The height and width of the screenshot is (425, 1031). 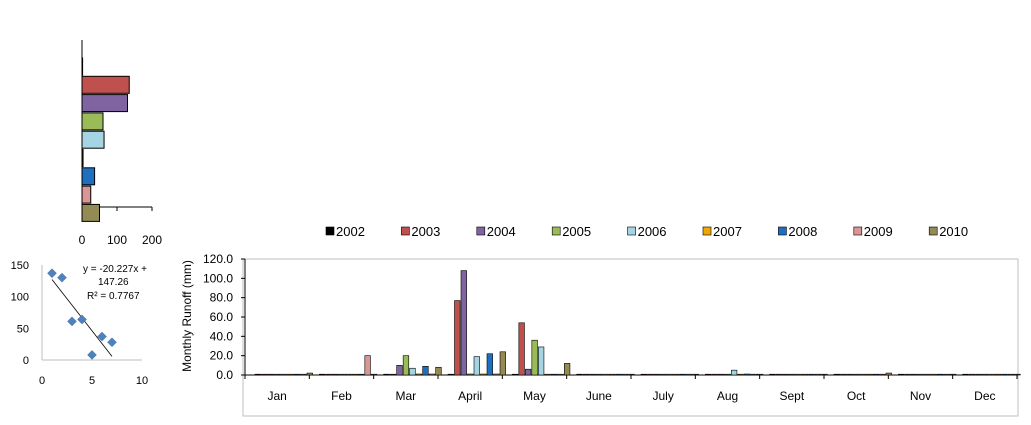 I want to click on bar-2002-May, so click(x=515, y=374).